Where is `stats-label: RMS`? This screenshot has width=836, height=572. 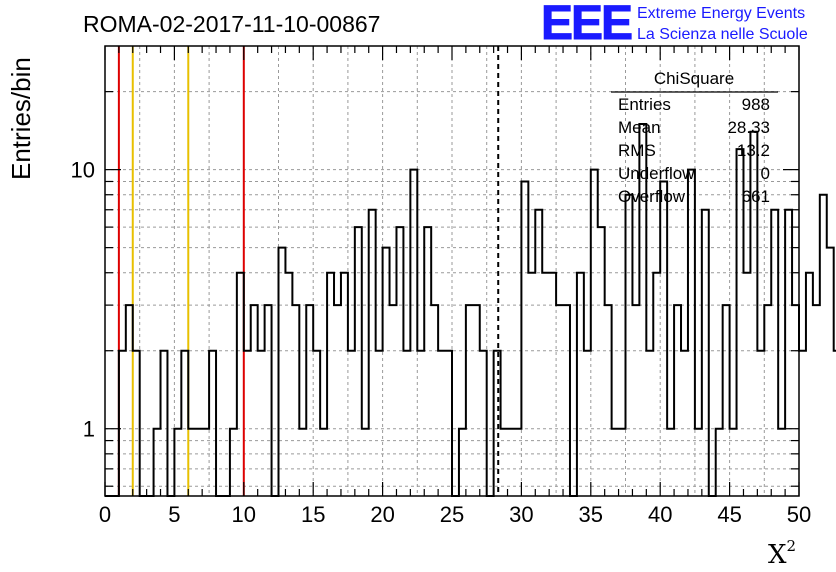 stats-label: RMS is located at coordinates (637, 150).